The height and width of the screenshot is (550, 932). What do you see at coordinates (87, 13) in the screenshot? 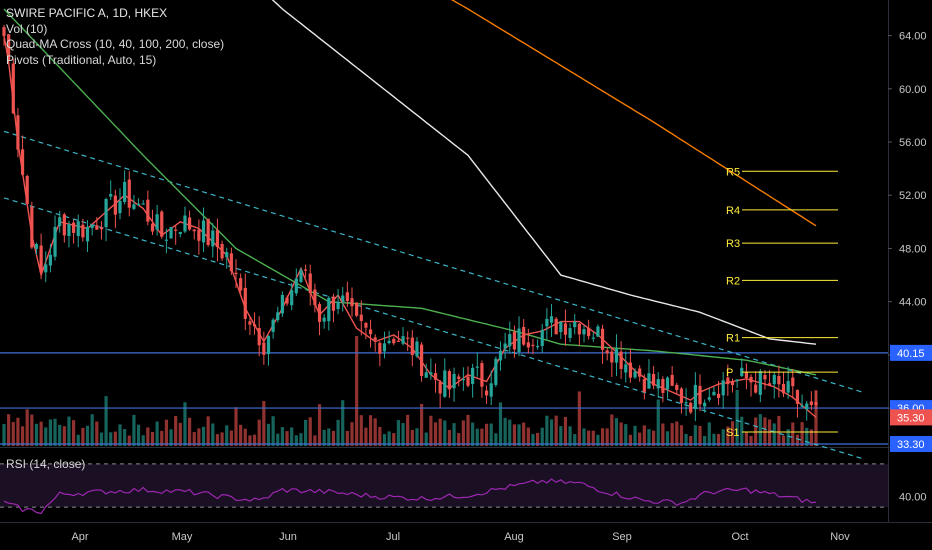
I see `legend-title: SWIRE PACIFIC A, 1D, HKEX` at bounding box center [87, 13].